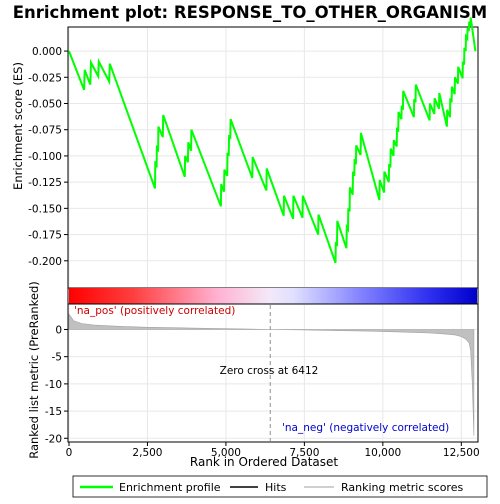 This screenshot has width=500, height=504. Describe the element at coordinates (45, 131) in the screenshot. I see `es-tick-label: -0.075` at that location.